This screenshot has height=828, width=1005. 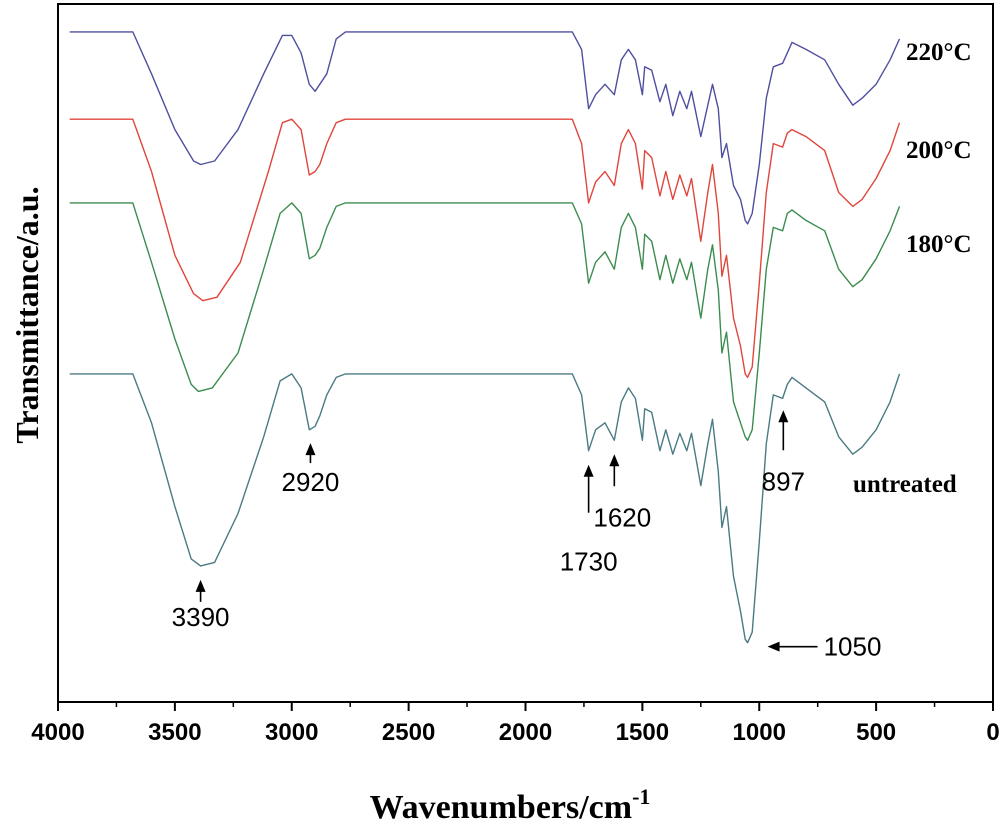 I want to click on annotation-label: 897, so click(x=783, y=481).